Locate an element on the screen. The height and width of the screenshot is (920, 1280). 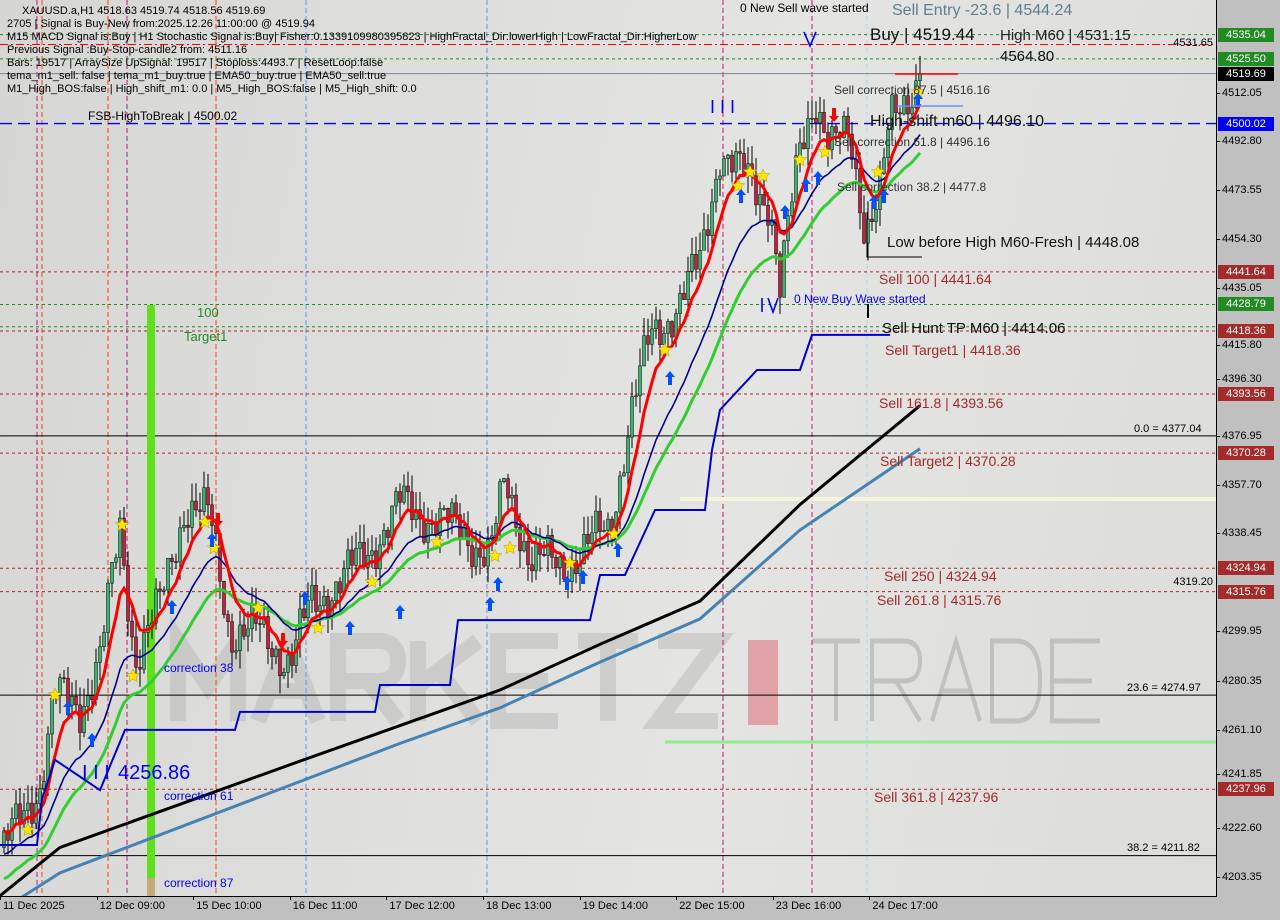
time-axis-tick: 19 Dec 14:00 is located at coordinates (614, 904).